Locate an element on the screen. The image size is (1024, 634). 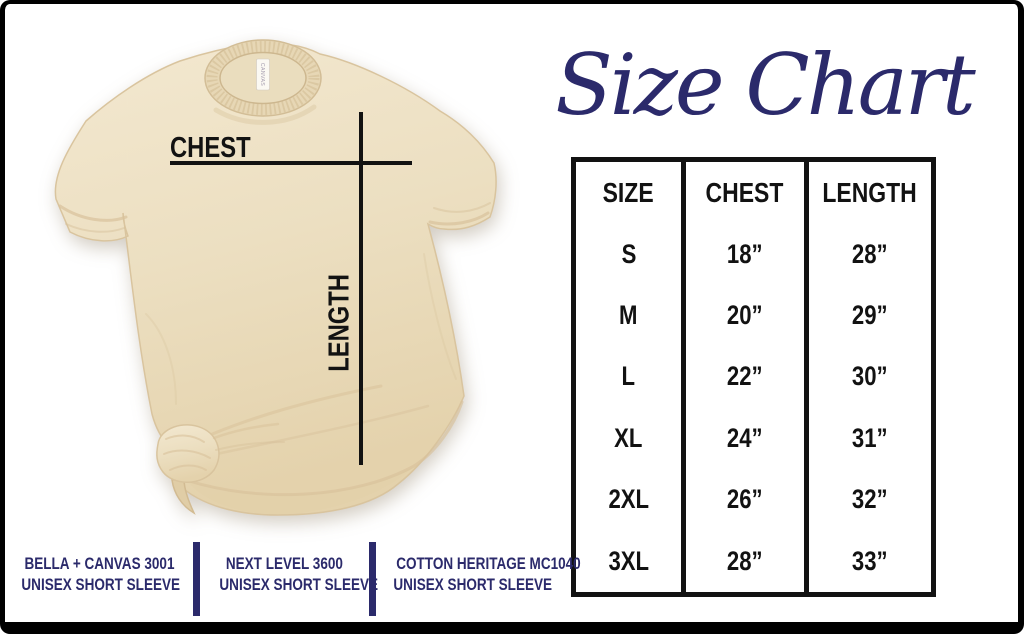
collar-shadow is located at coordinates (265, 114).